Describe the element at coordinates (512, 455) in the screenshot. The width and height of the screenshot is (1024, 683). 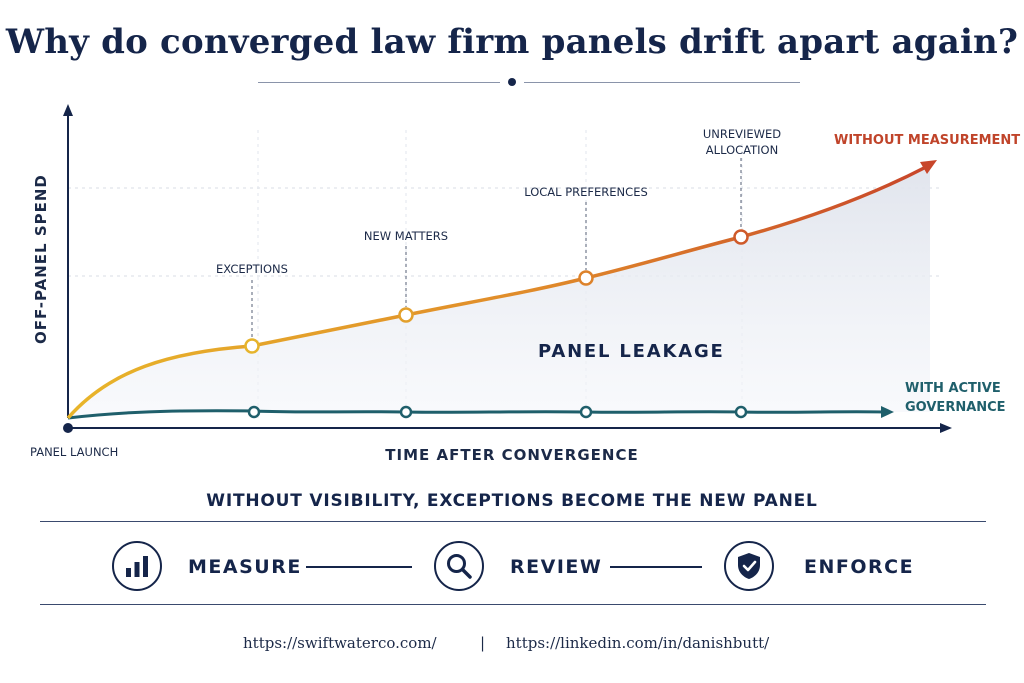
I see `x-axis-label: TIME AFTER CONVERGENCE` at that location.